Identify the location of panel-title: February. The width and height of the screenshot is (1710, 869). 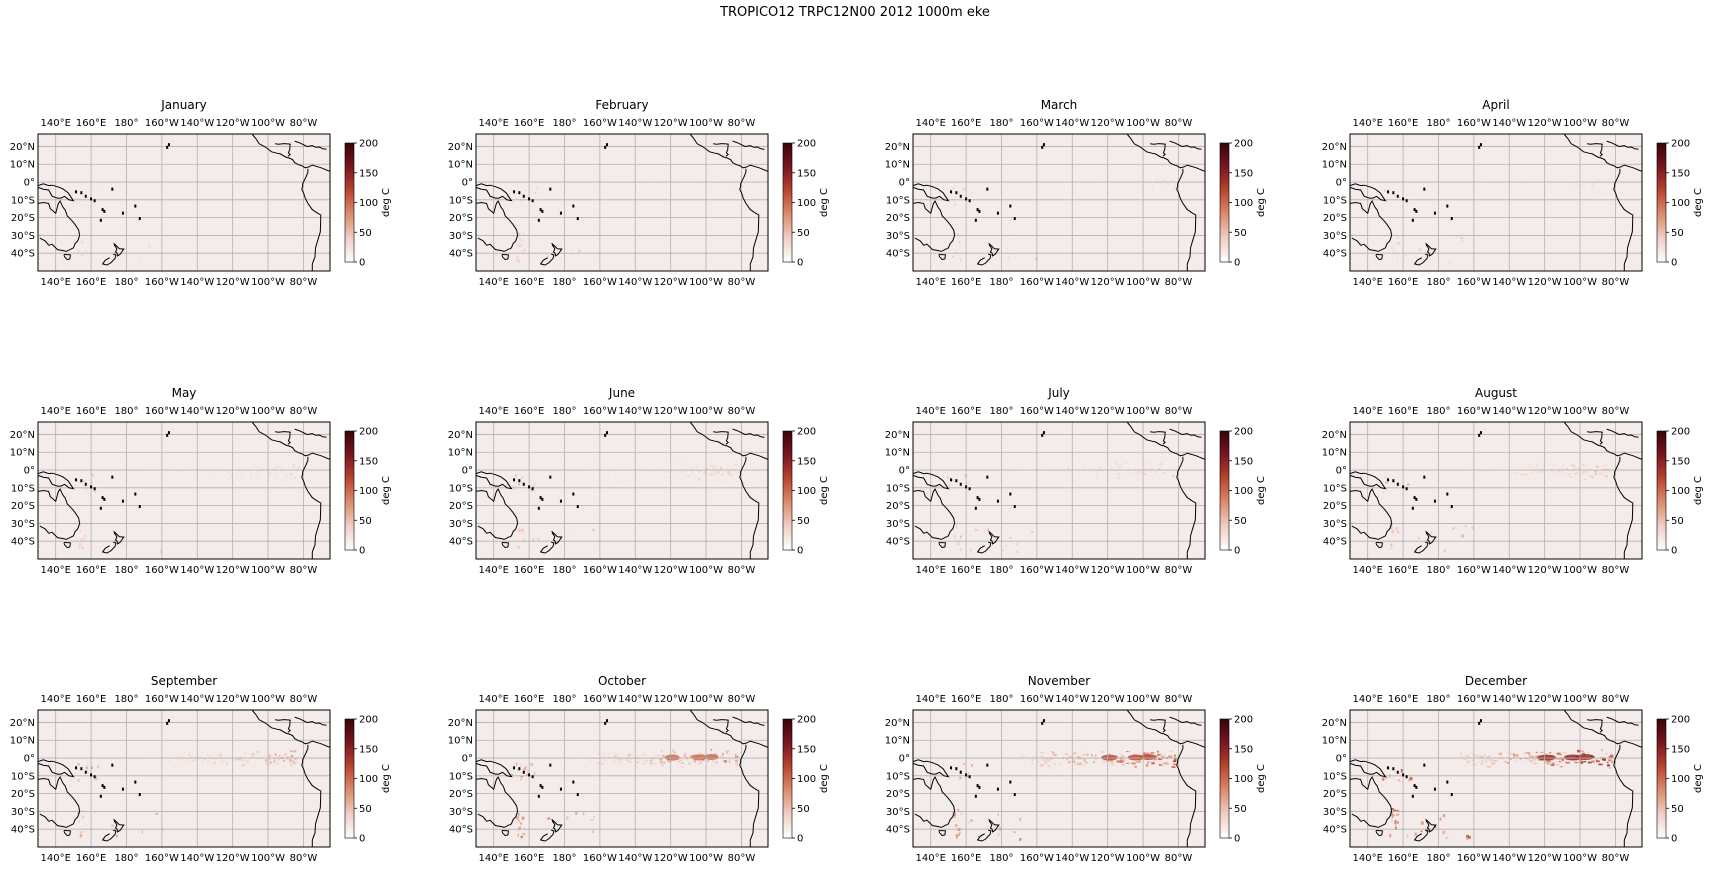
(621, 105).